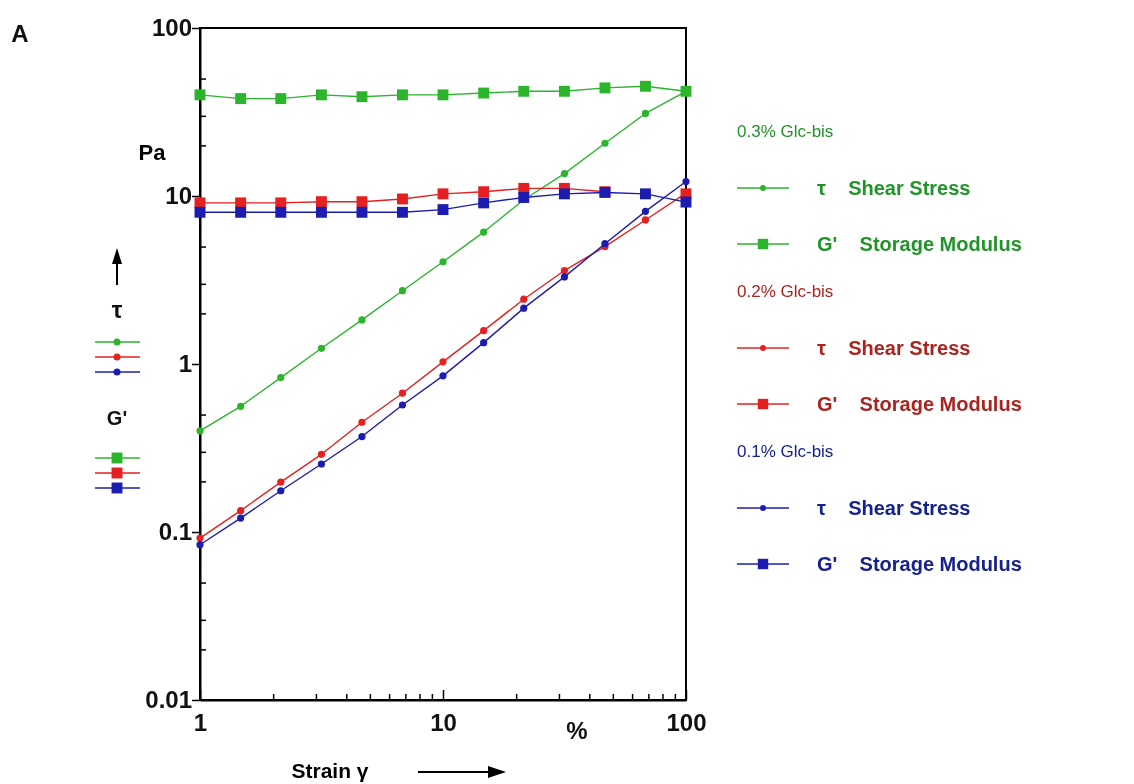  I want to click on text: 0.2% Glc-bis, so click(785, 291).